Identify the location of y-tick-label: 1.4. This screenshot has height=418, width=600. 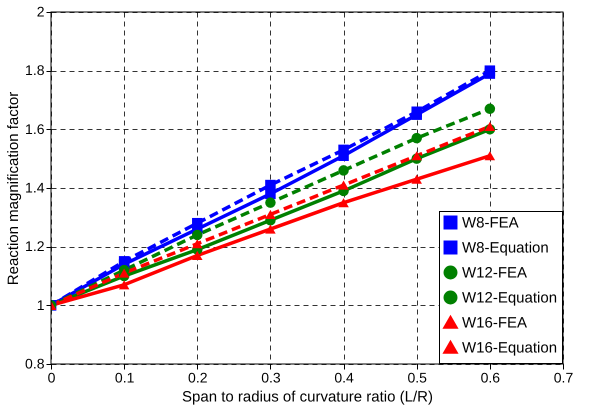
(35, 188).